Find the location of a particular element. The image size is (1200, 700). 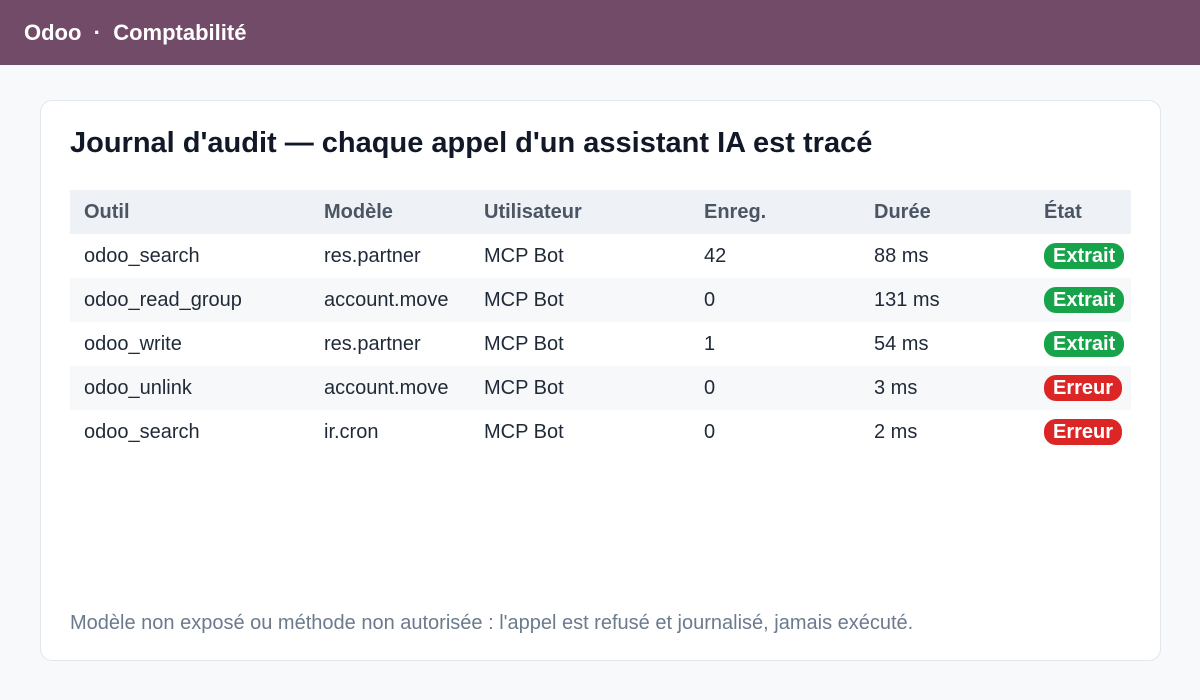

cell-duration: 131 ms is located at coordinates (907, 299).